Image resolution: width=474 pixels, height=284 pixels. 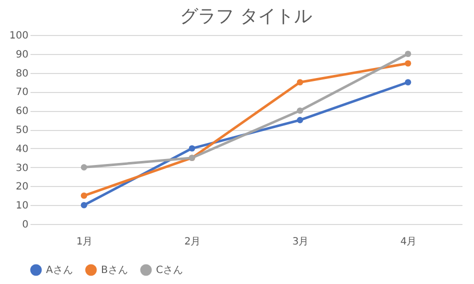 I want to click on y-tick-label: 30, so click(x=22, y=168).